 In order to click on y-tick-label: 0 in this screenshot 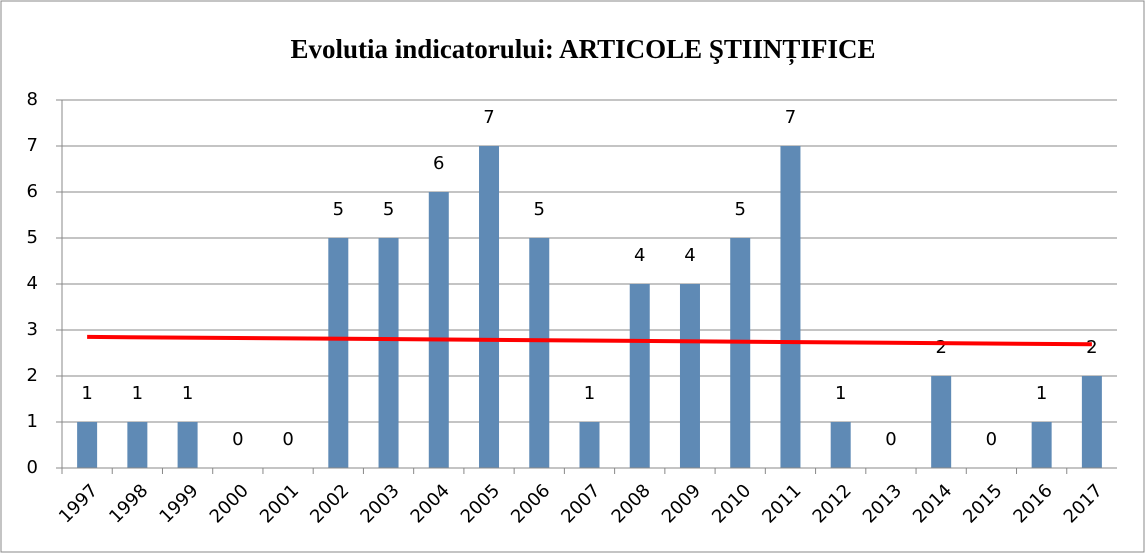, I will do `click(32, 467)`.